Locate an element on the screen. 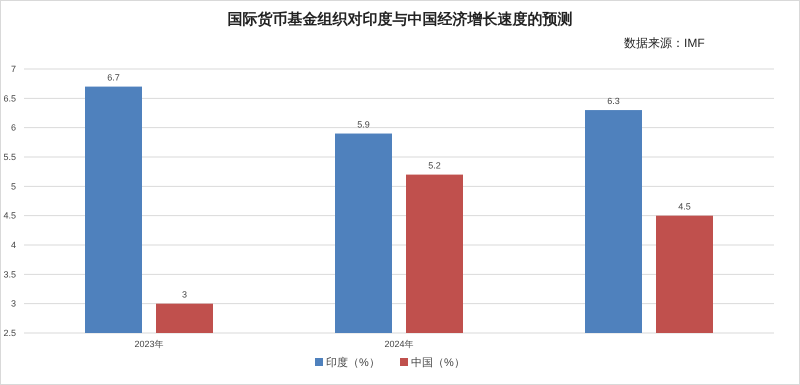 The height and width of the screenshot is (385, 800). y-tick-label: 6.5 is located at coordinates (9, 98).